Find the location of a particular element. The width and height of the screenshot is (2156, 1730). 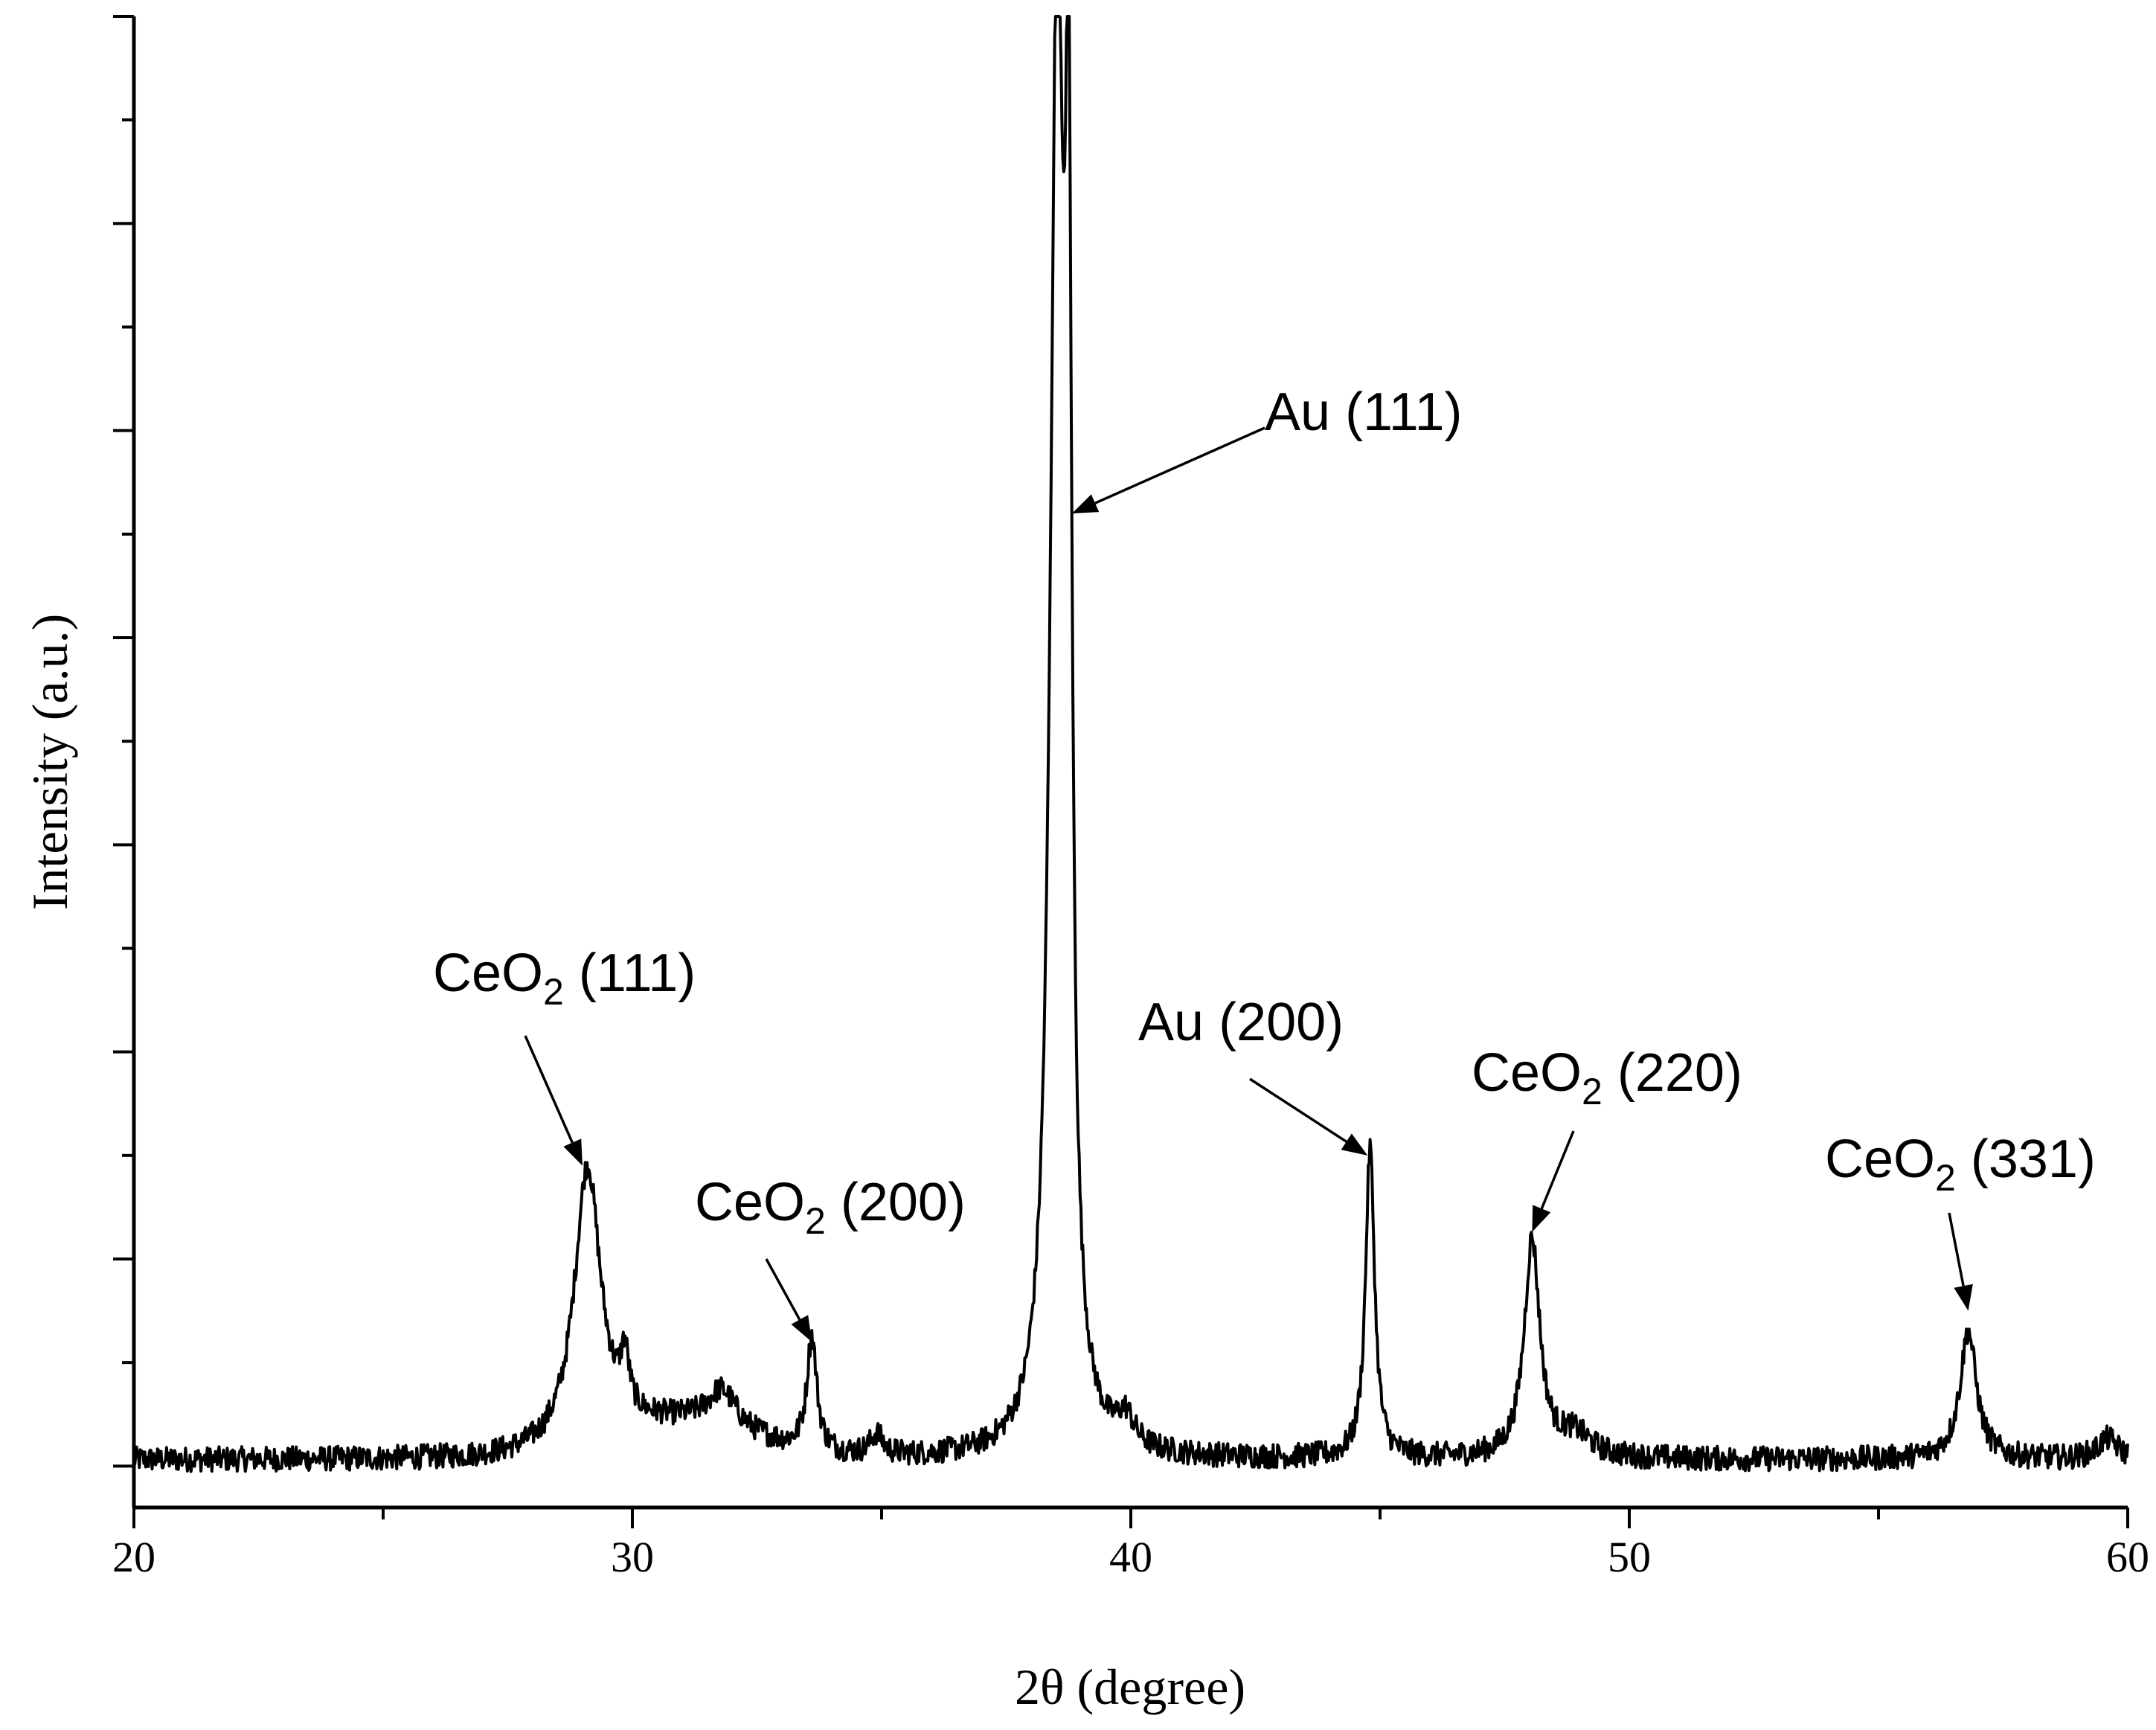

x-axis-title: 2θ (degree) is located at coordinates (1130, 1687).